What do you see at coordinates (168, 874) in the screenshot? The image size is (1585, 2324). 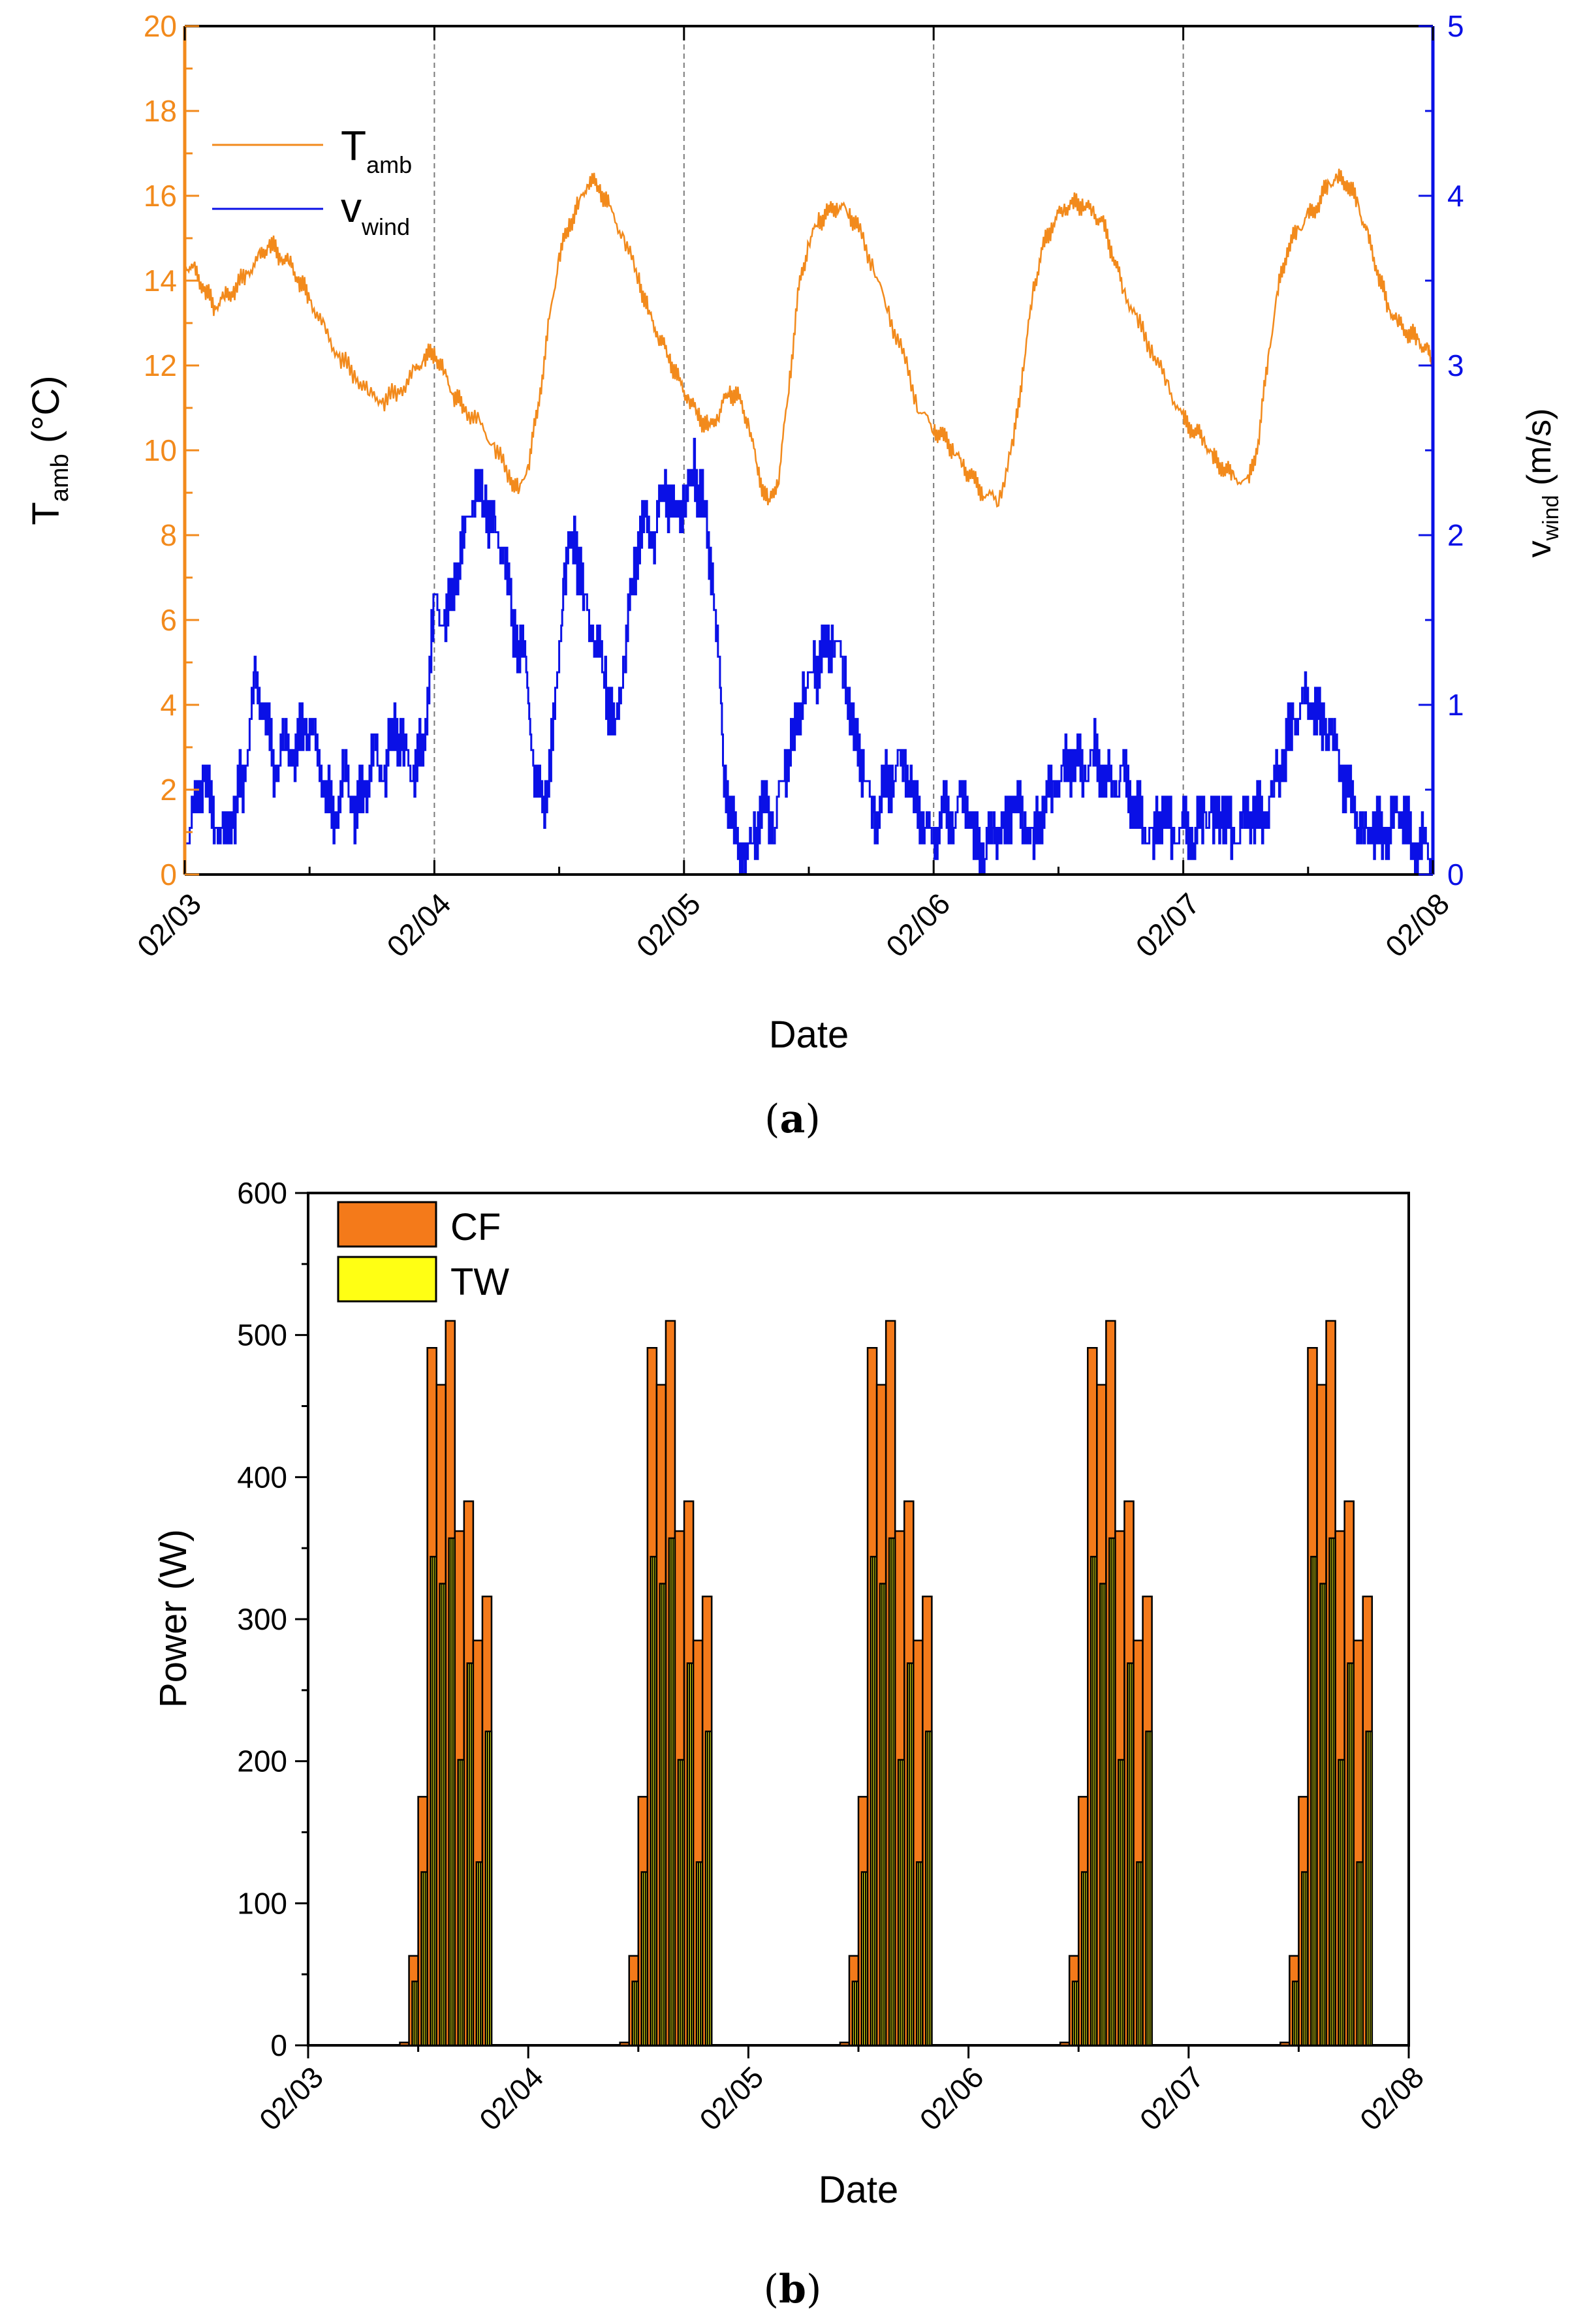 I see `left-y-tick-label-0: 0` at bounding box center [168, 874].